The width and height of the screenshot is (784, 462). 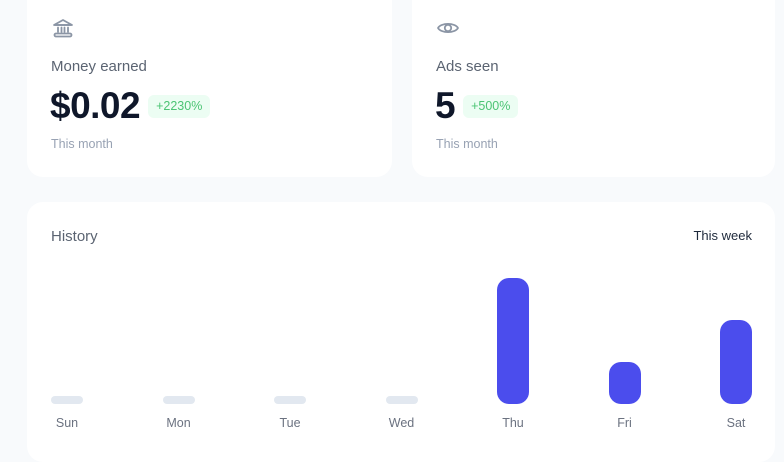 What do you see at coordinates (467, 66) in the screenshot?
I see `stat-label: Ads seen` at bounding box center [467, 66].